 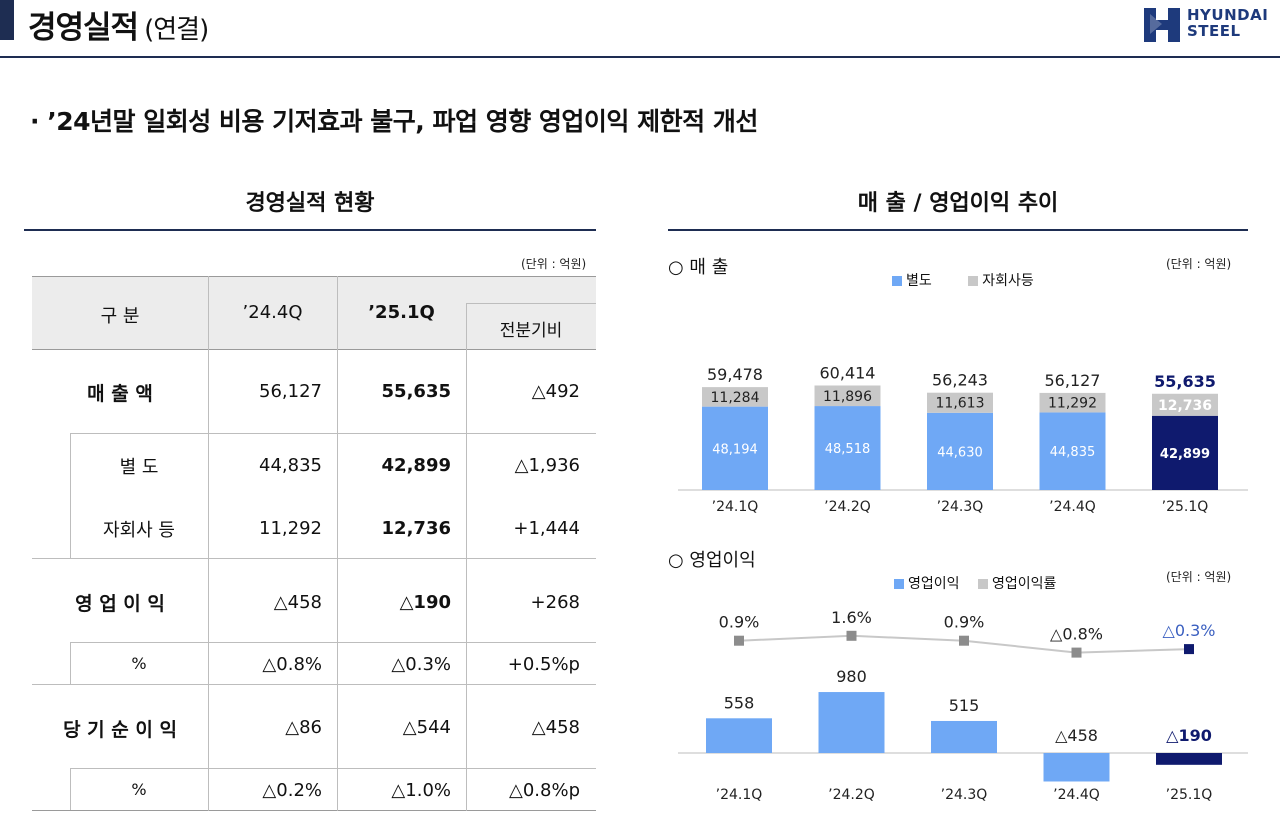 What do you see at coordinates (421, 664) in the screenshot?
I see `op-margin-25-1q: △0.3%` at bounding box center [421, 664].